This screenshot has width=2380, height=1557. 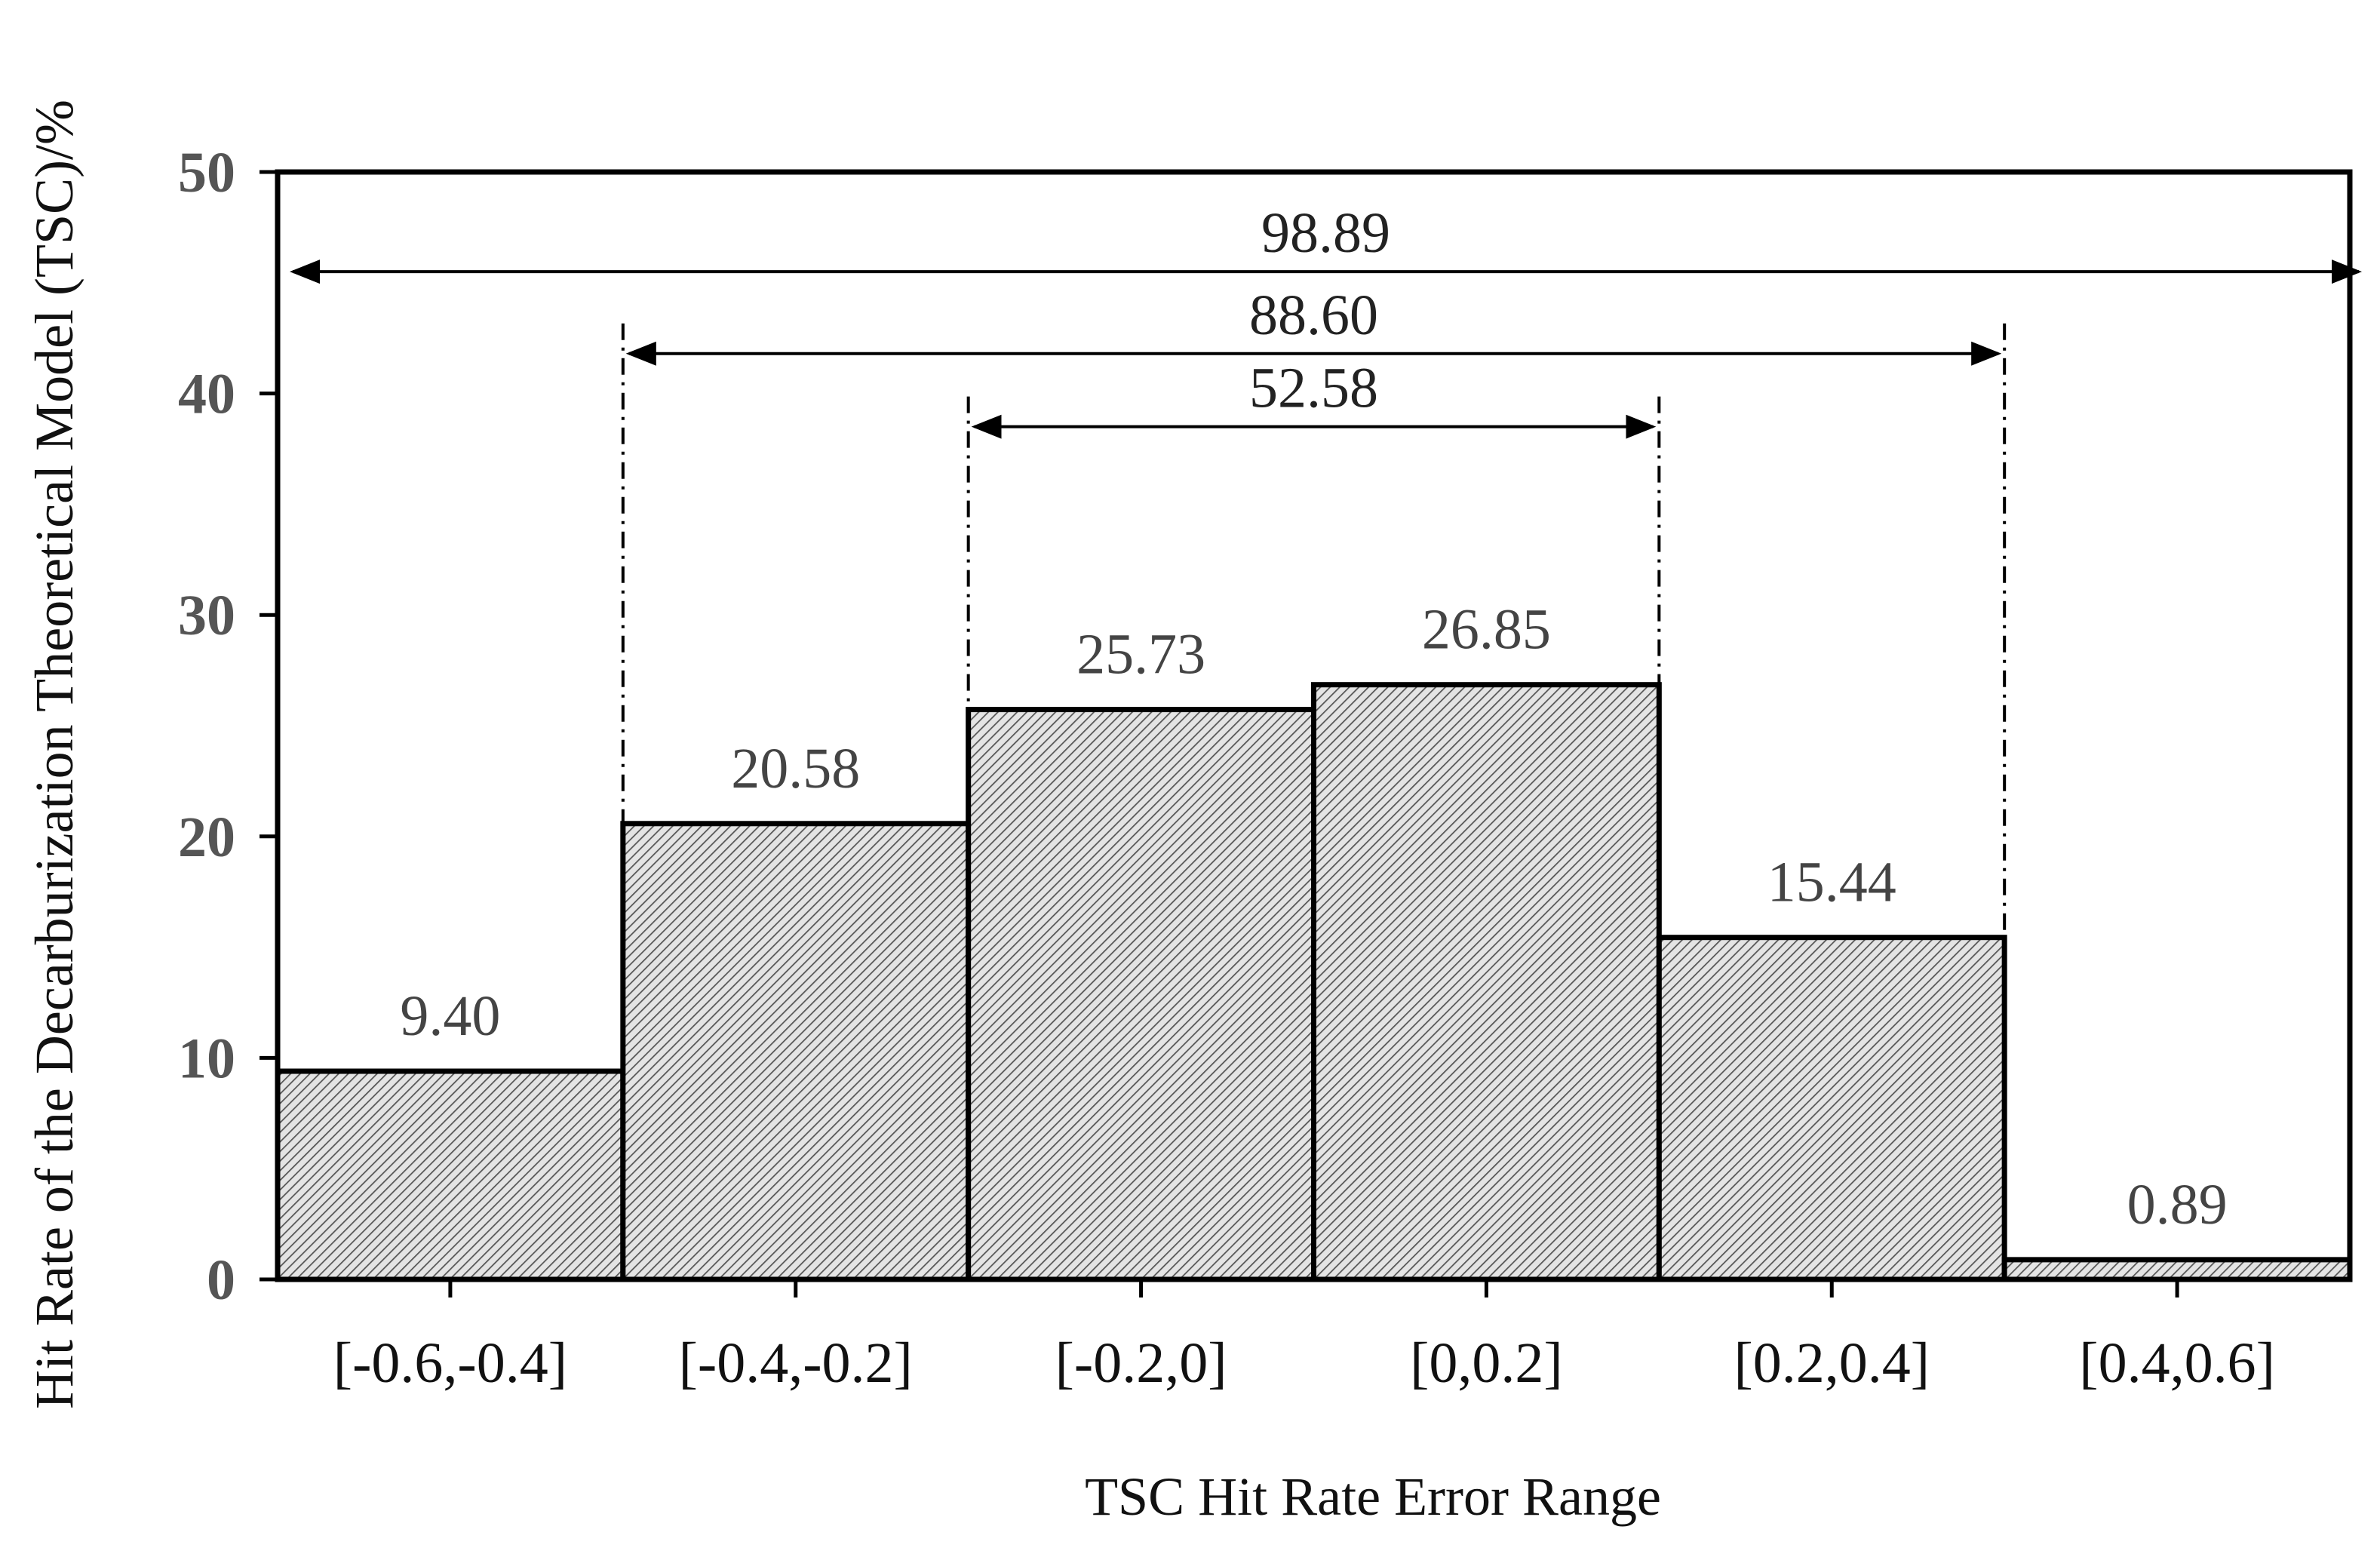 I want to click on x-tick-label-0: [-0.6,-0.4], so click(x=450, y=1363).